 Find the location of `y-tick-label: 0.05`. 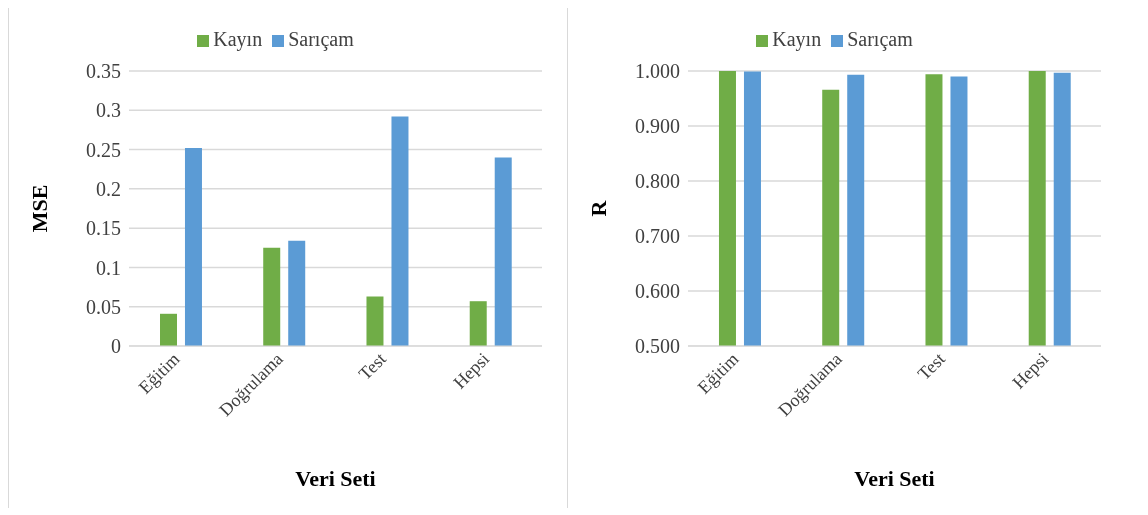

y-tick-label: 0.05 is located at coordinates (103, 306).